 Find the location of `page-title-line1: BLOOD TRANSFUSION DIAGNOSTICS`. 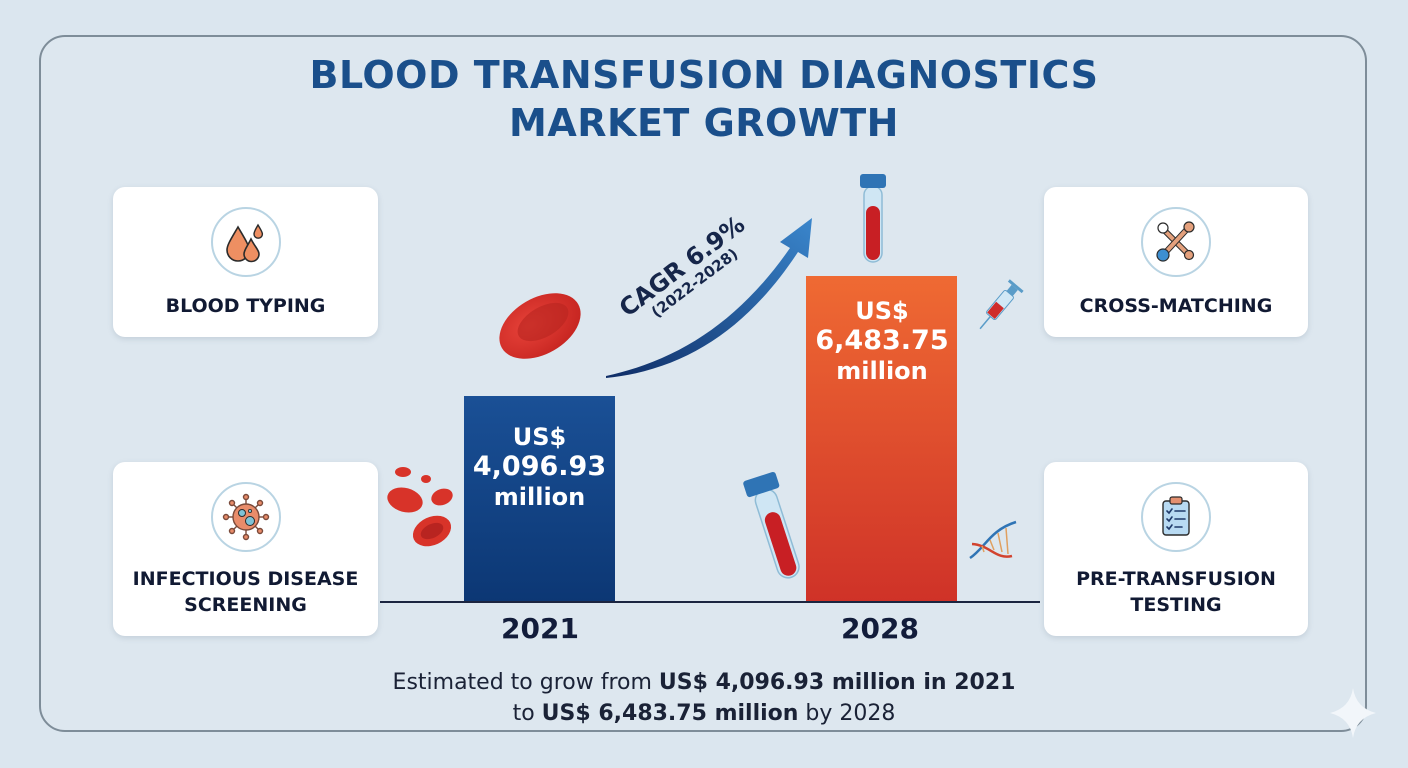

page-title-line1: BLOOD TRANSFUSION DIAGNOSTICS is located at coordinates (704, 75).